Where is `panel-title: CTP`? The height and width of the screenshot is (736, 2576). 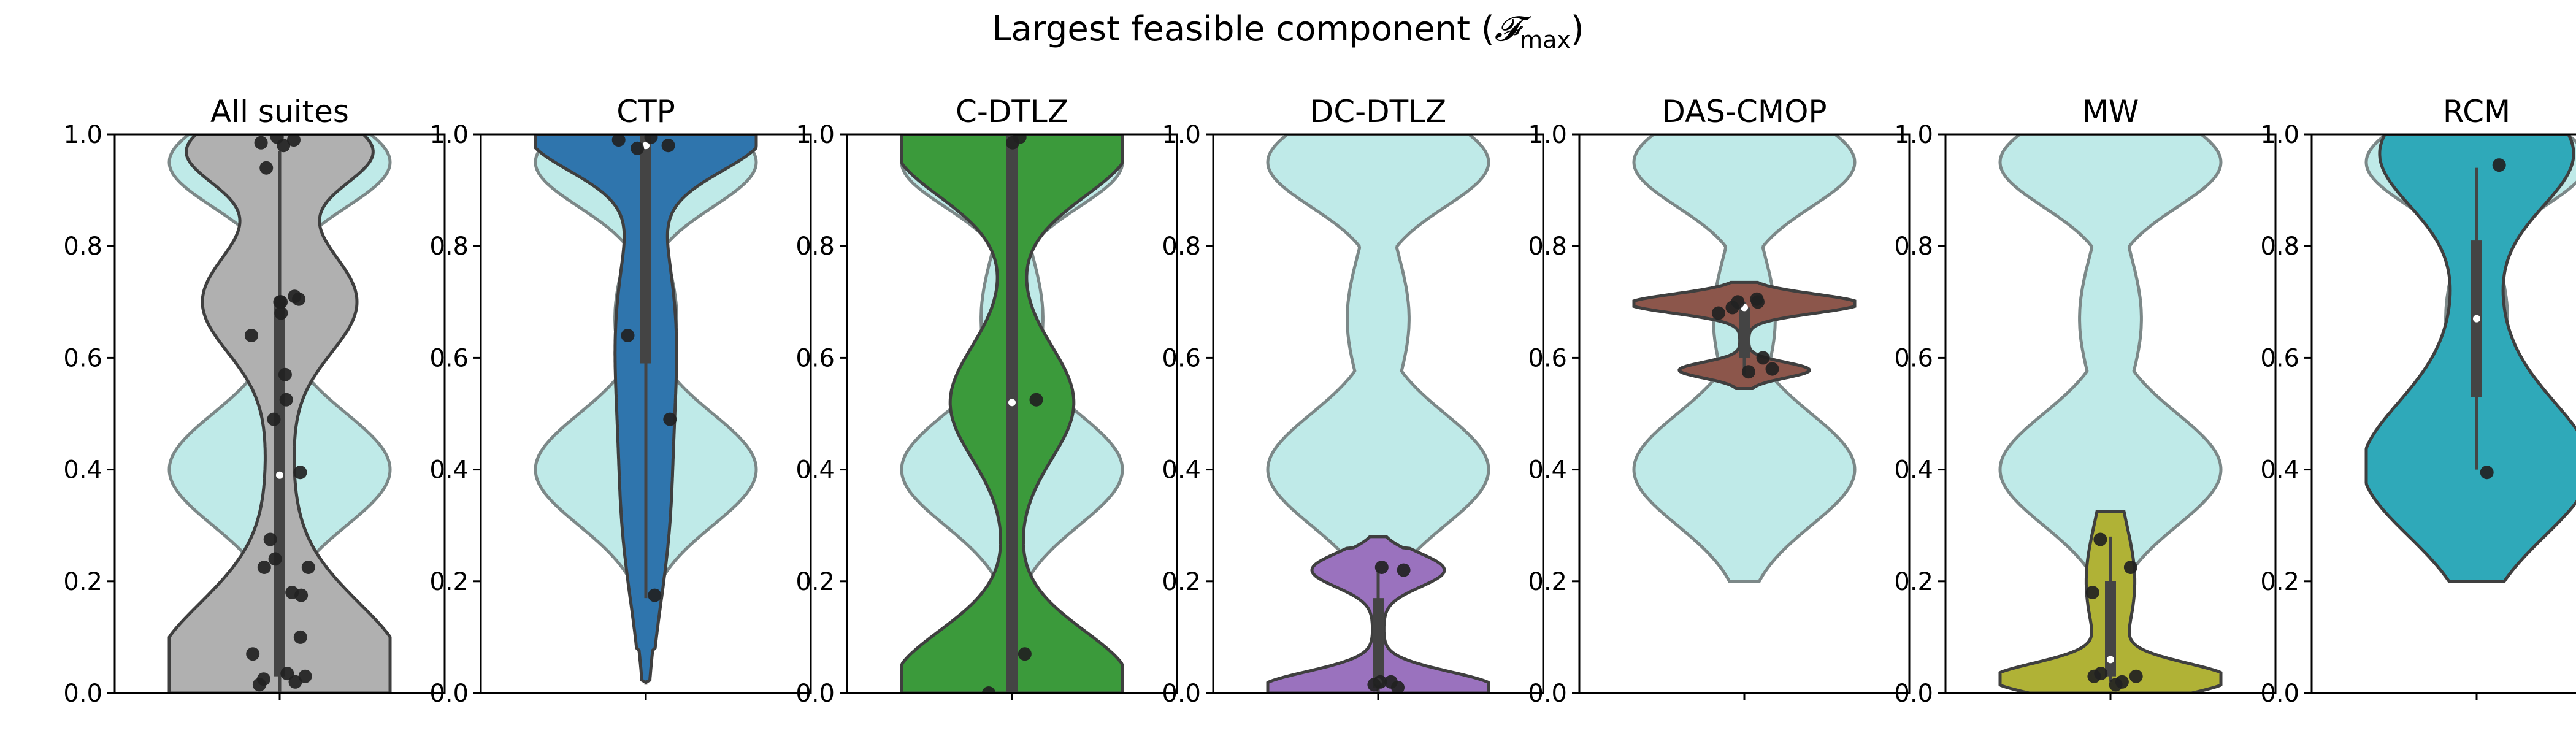
panel-title: CTP is located at coordinates (645, 111).